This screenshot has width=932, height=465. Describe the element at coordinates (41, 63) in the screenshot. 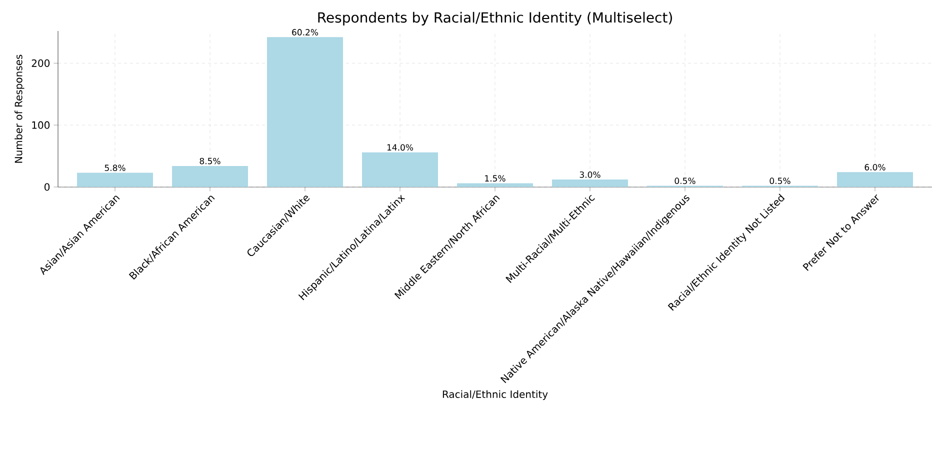

I see `y-tick-label: 200` at that location.